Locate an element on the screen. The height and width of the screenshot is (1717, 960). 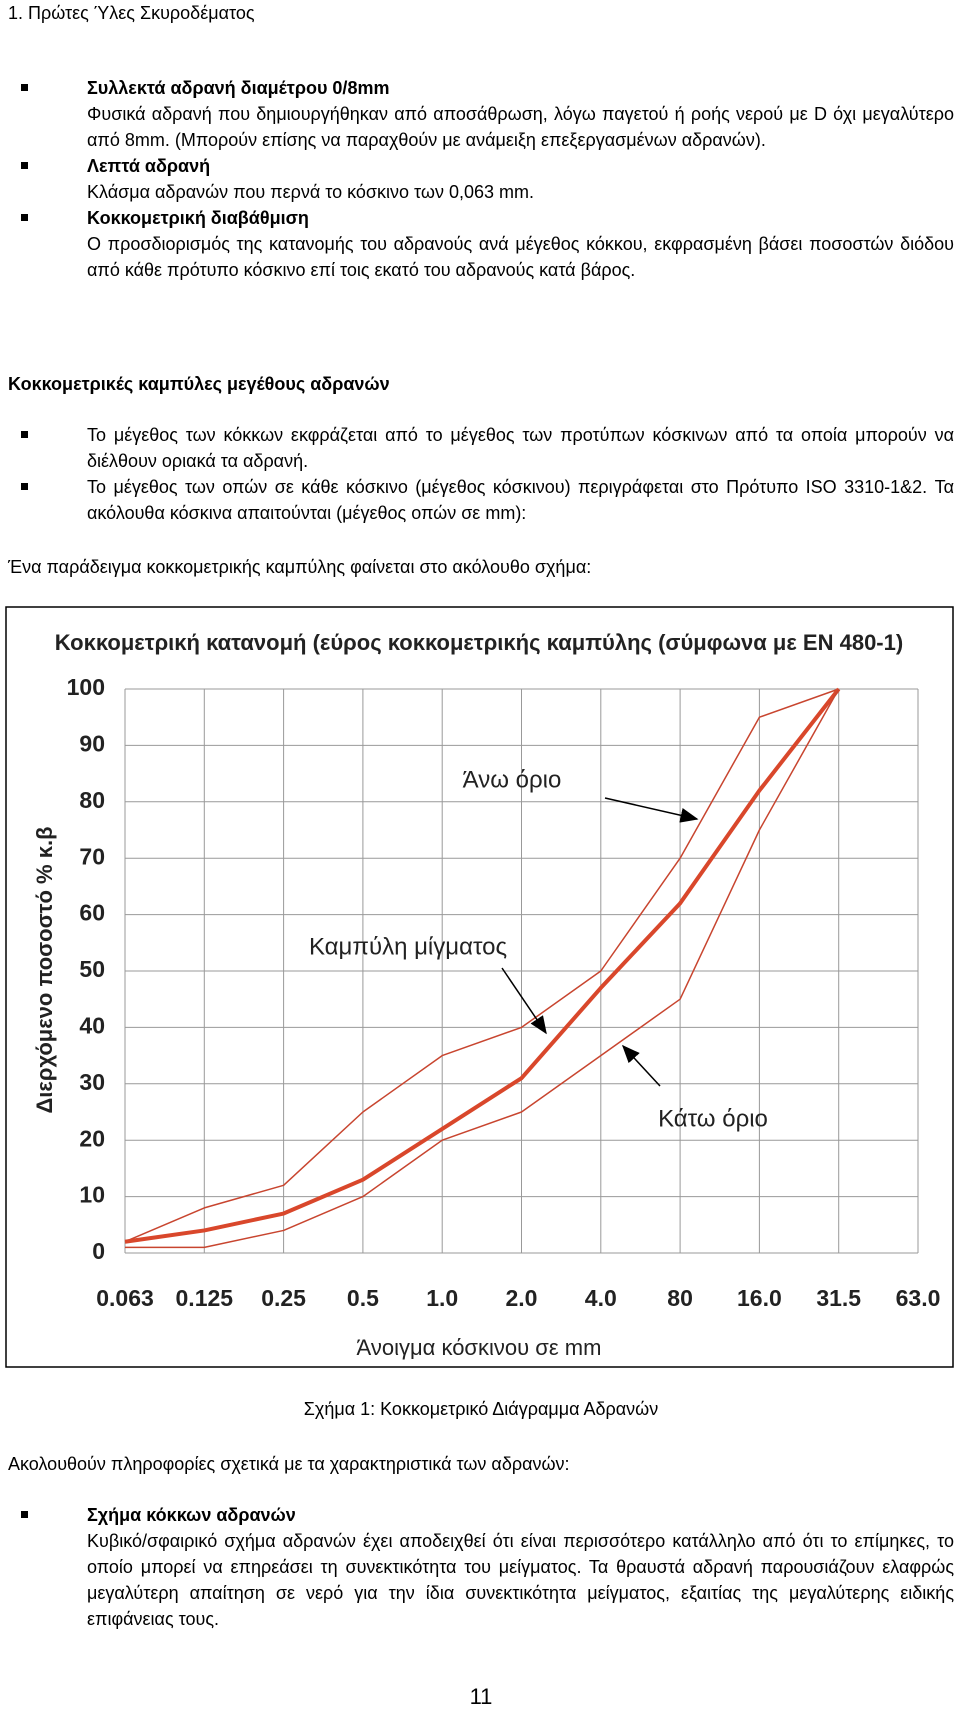
y-tick-label: 30 is located at coordinates (92, 1082).